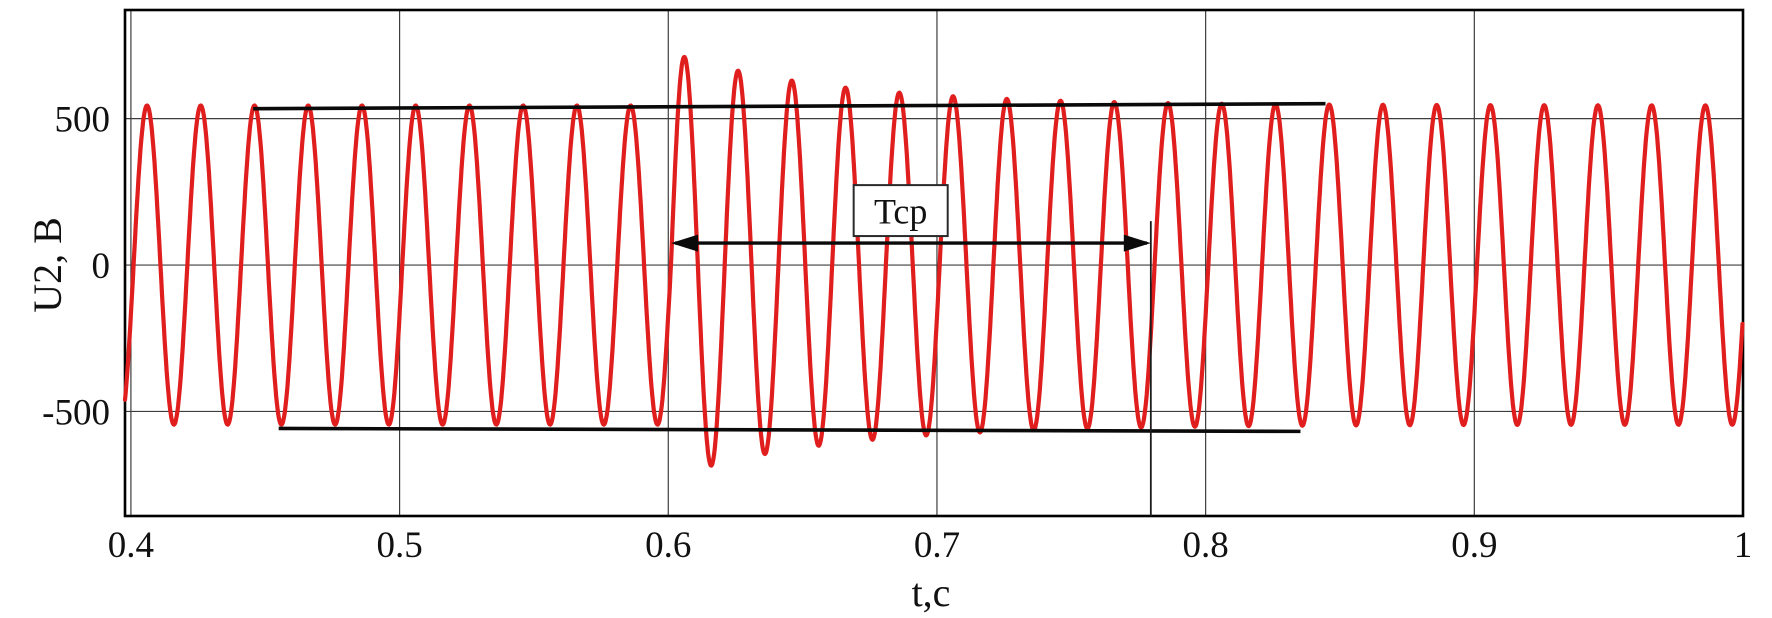 Image resolution: width=1772 pixels, height=618 pixels. Describe the element at coordinates (1206, 545) in the screenshot. I see `x-tick-label: 0.8` at that location.